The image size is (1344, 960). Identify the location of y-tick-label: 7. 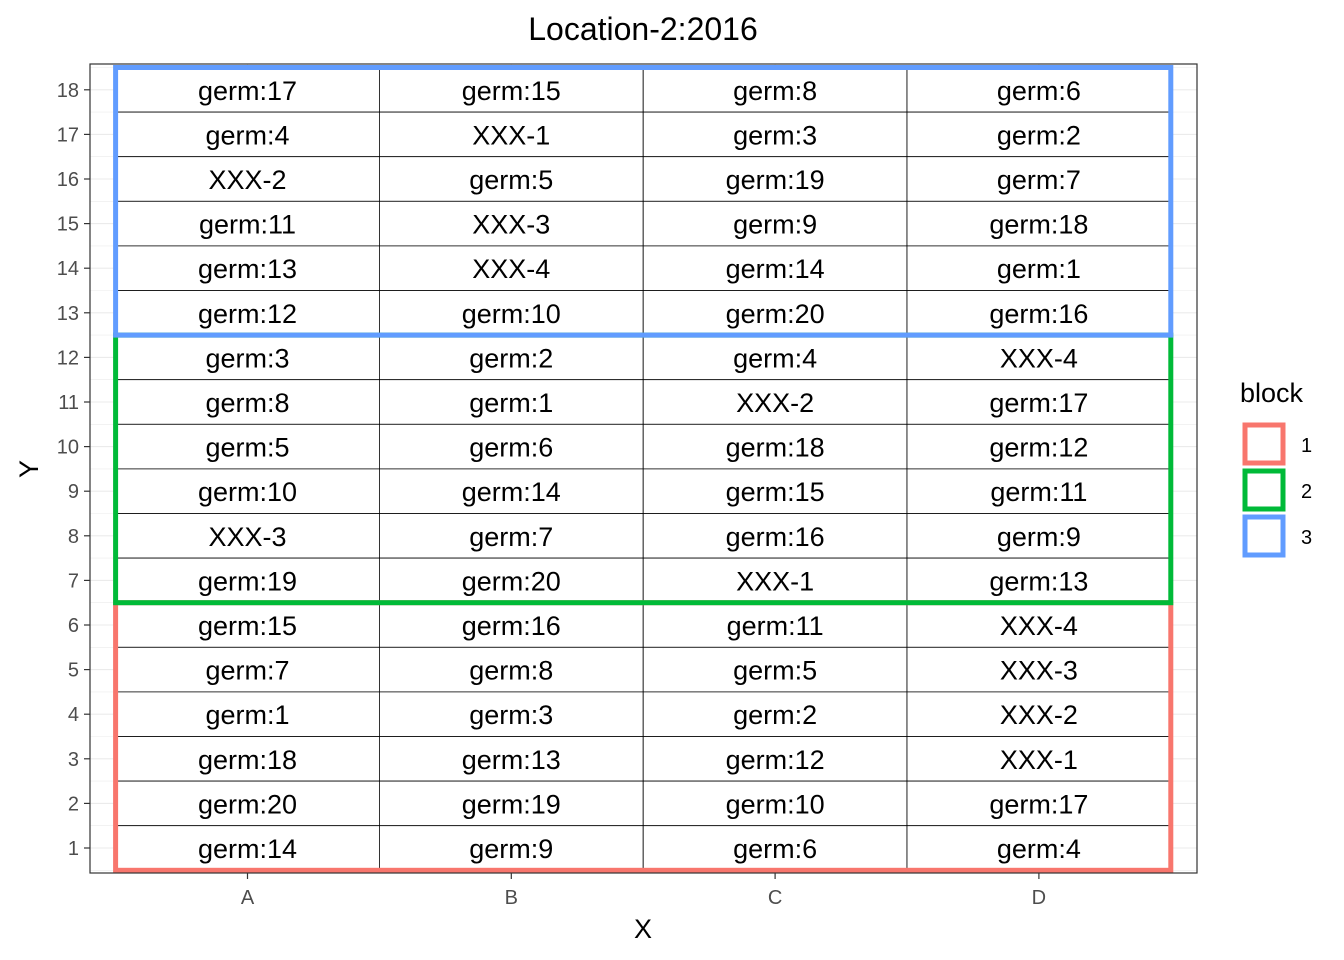
(73, 581).